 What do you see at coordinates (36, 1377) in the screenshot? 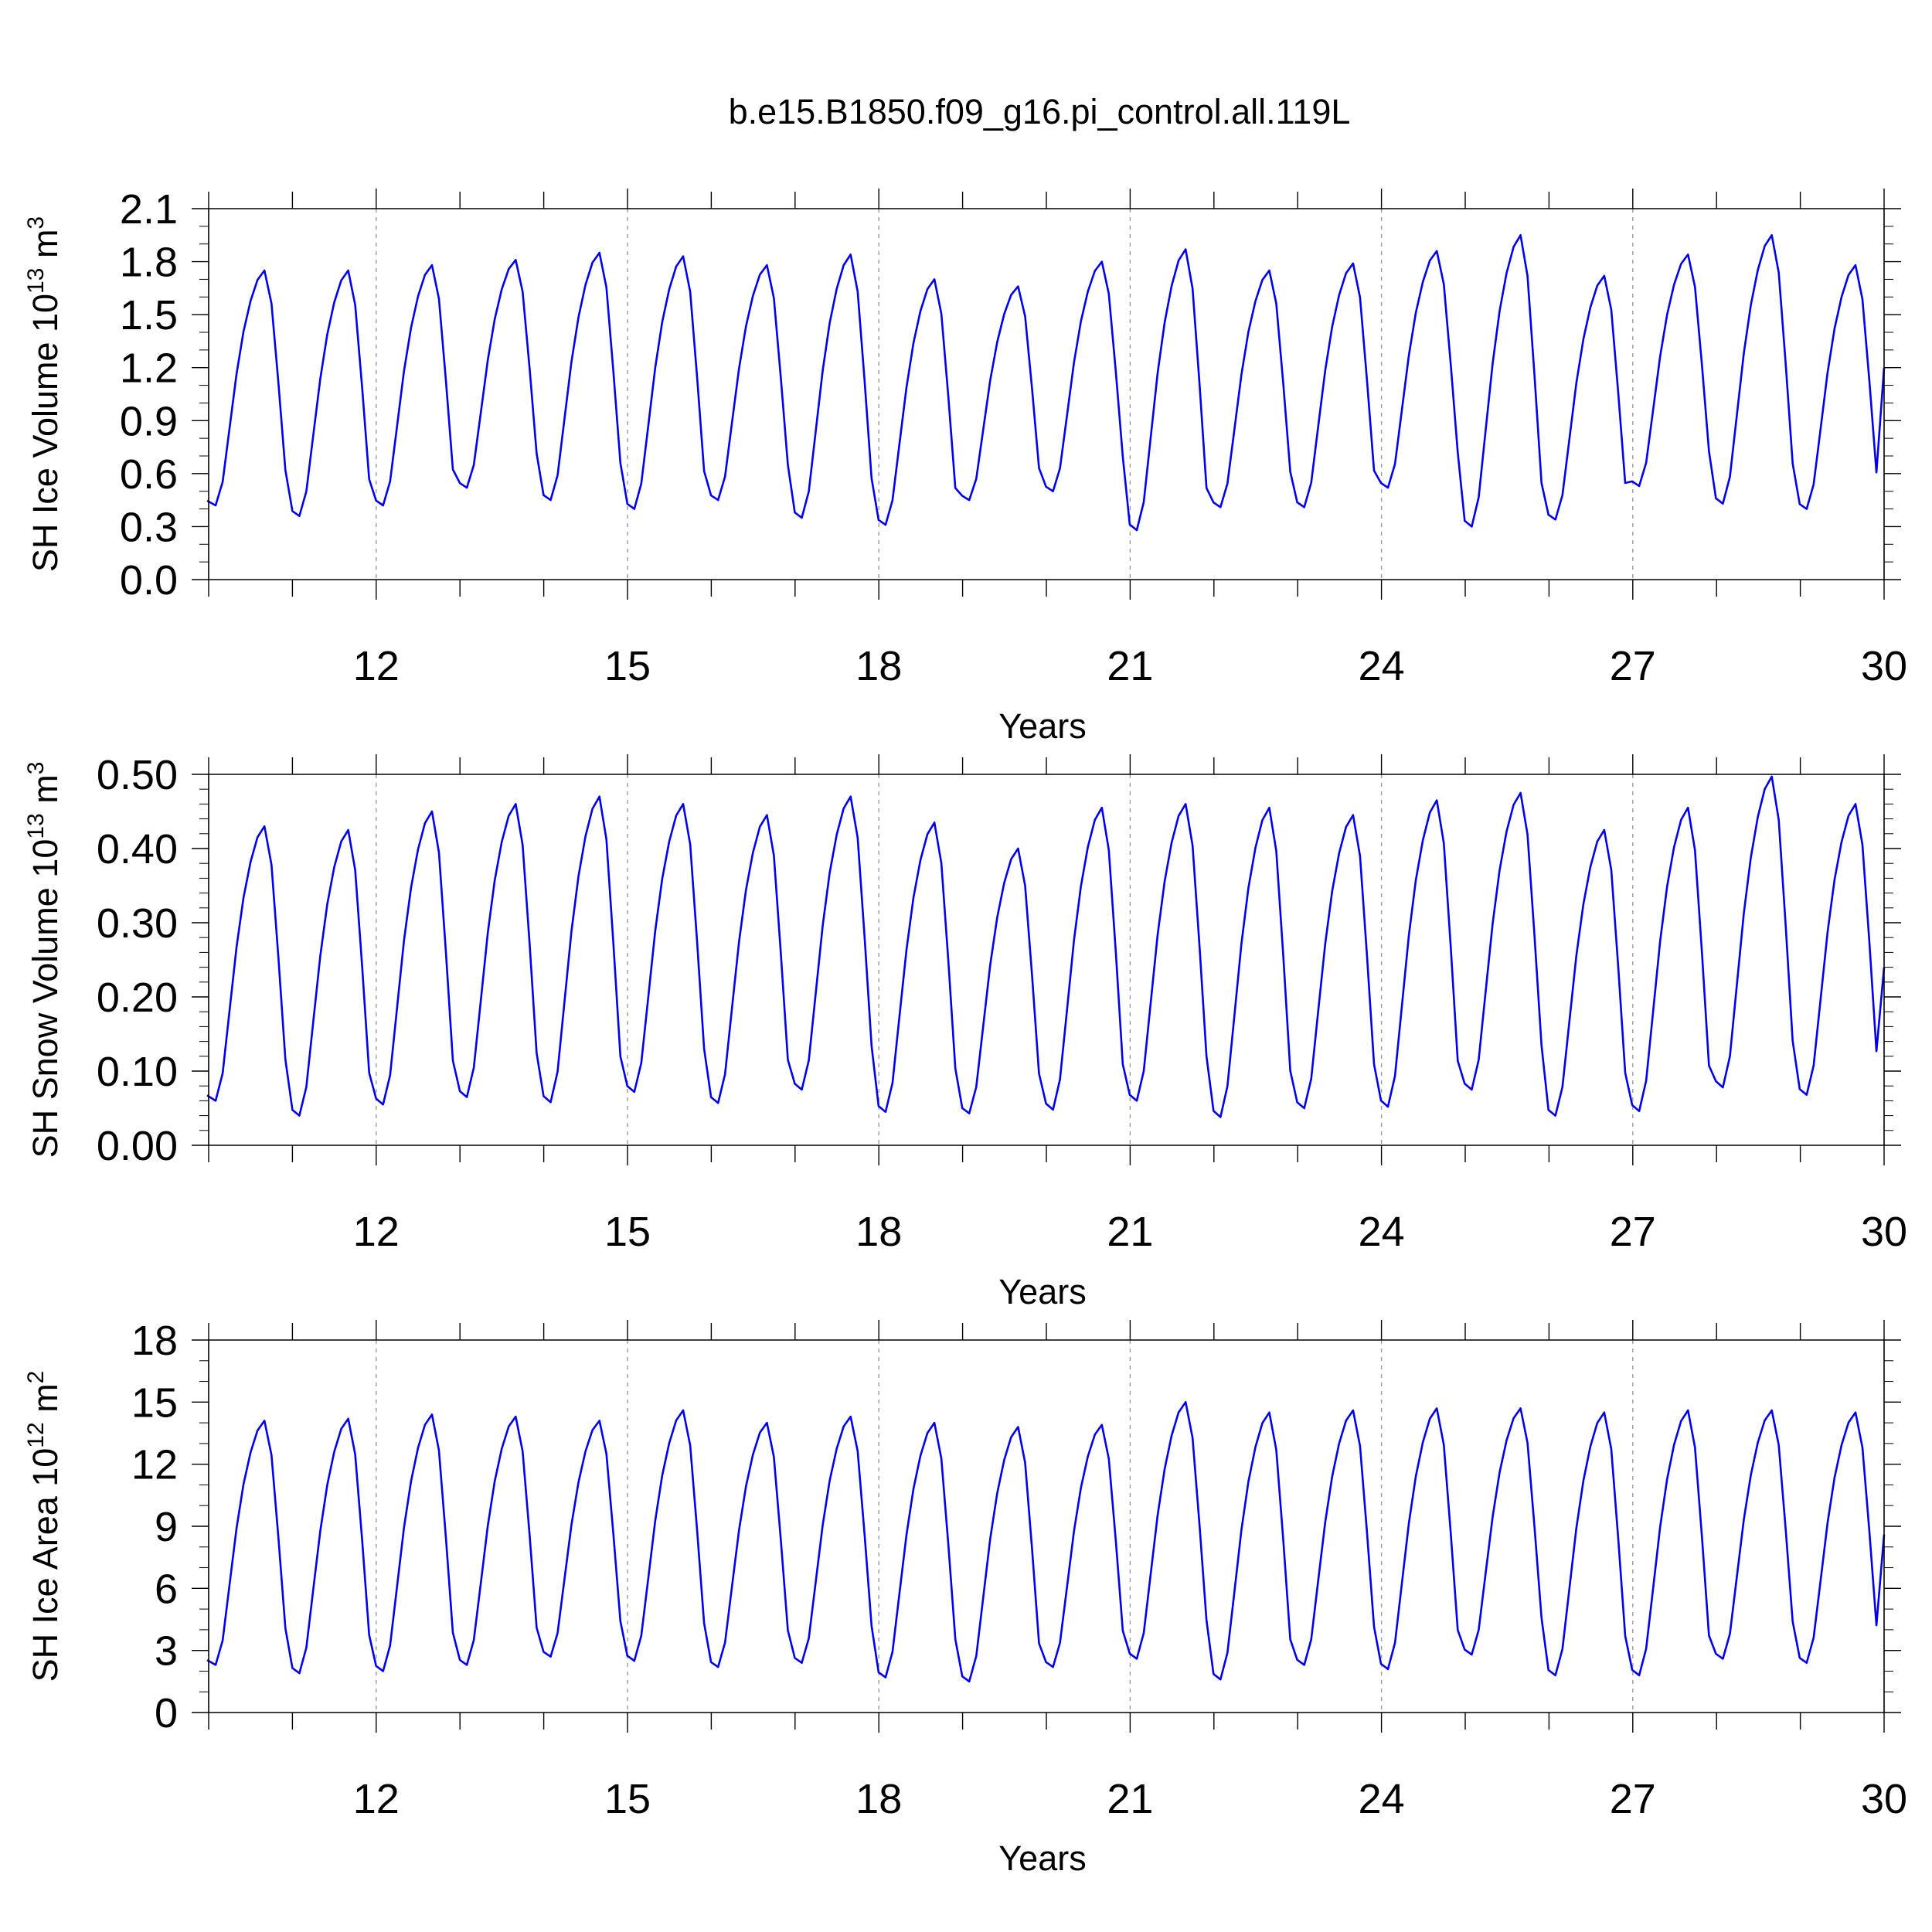
I see `y-axis-label-superscript: 2` at bounding box center [36, 1377].